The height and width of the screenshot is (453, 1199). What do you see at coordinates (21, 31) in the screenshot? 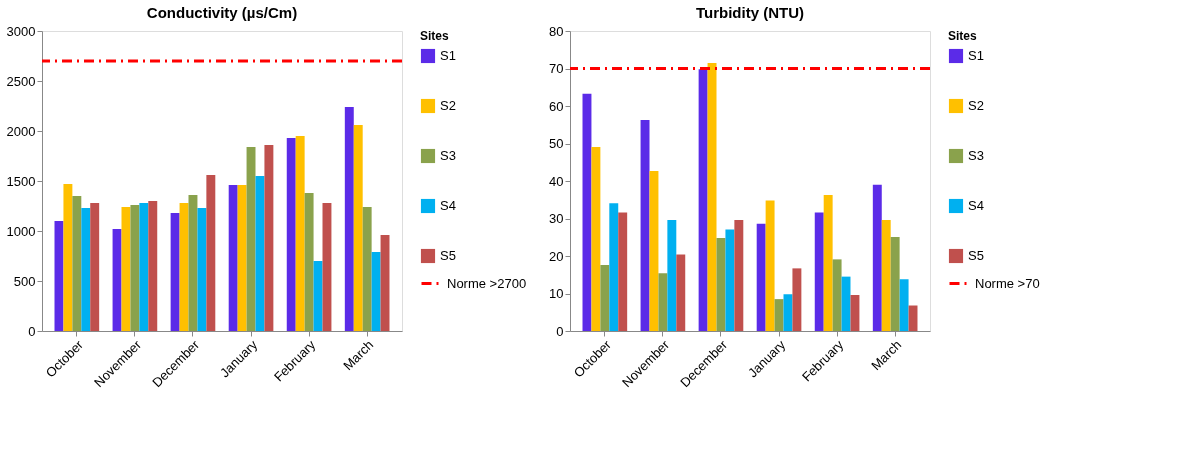
I see `y-tick-label: 3000` at bounding box center [21, 31].